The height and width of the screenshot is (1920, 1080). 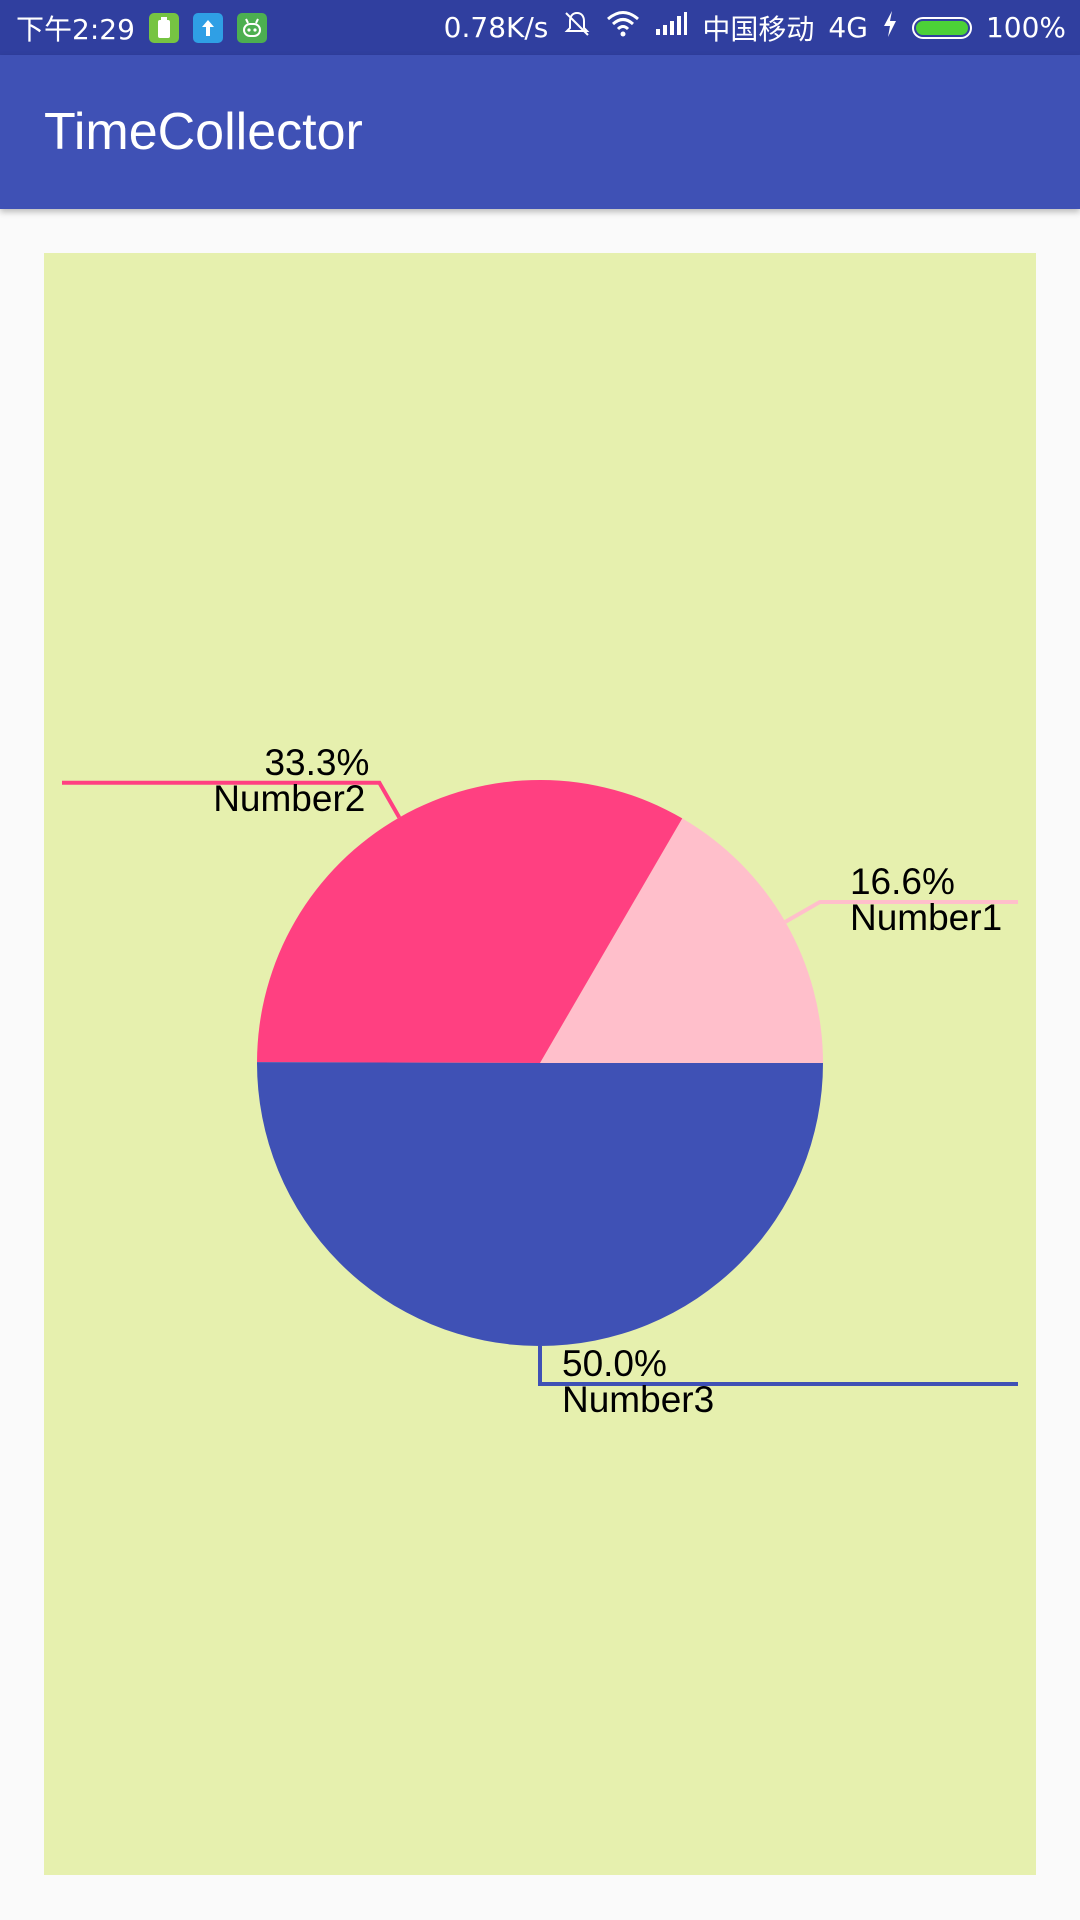 What do you see at coordinates (901, 911) in the screenshot?
I see `leader-line-number1` at bounding box center [901, 911].